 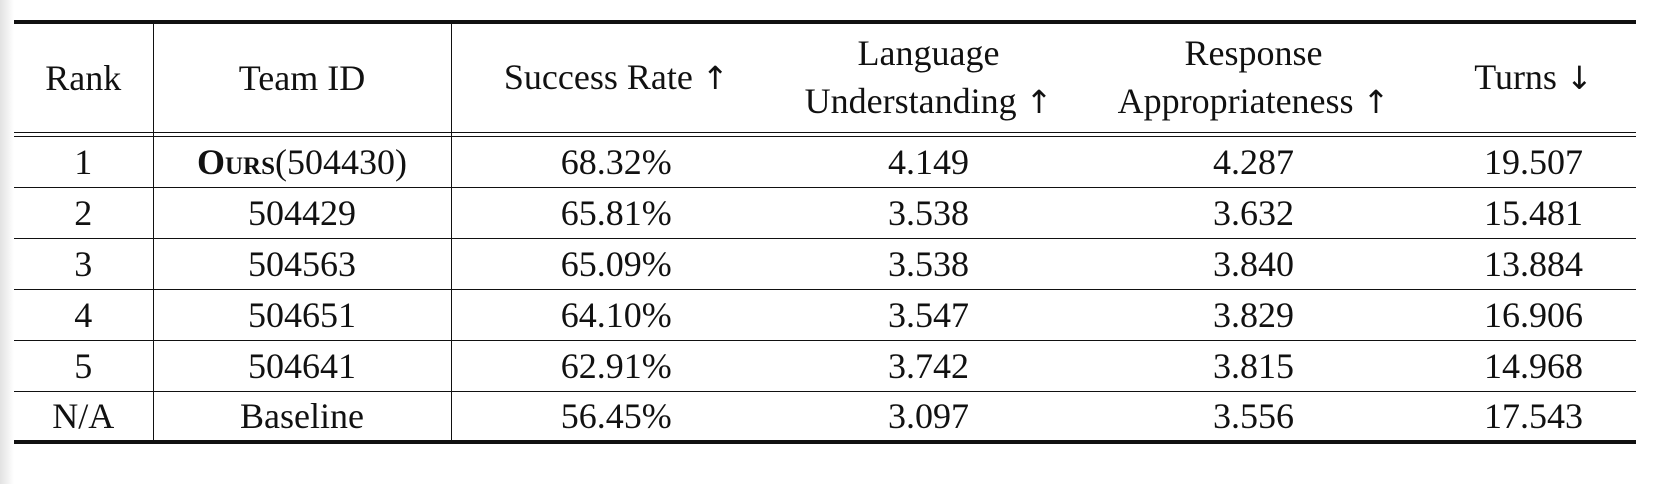 What do you see at coordinates (1533, 315) in the screenshot?
I see `cell-turns: 16.906` at bounding box center [1533, 315].